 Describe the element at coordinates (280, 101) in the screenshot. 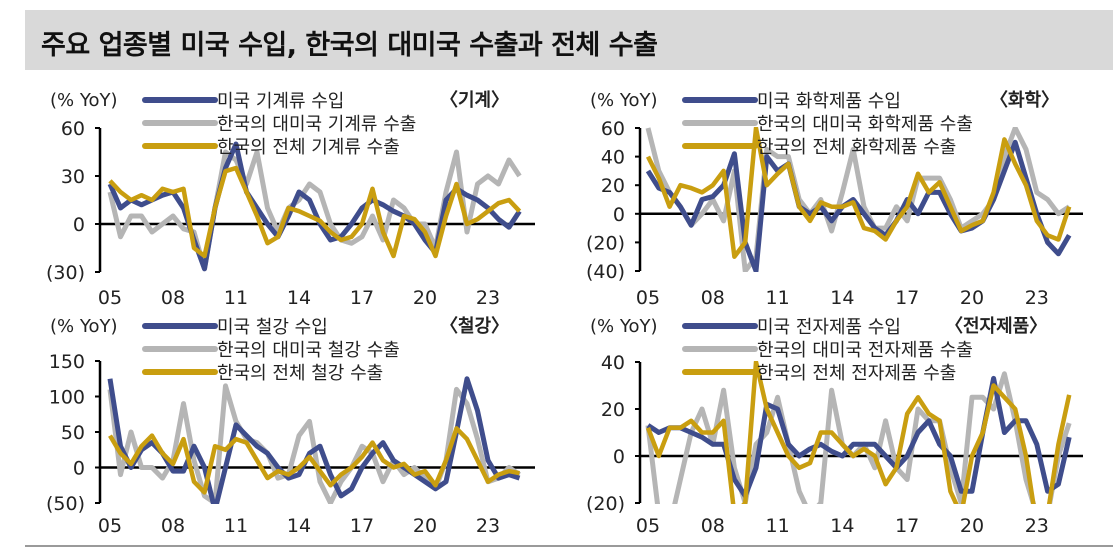

I see `legend-label: 미국 기계류 수입` at that location.